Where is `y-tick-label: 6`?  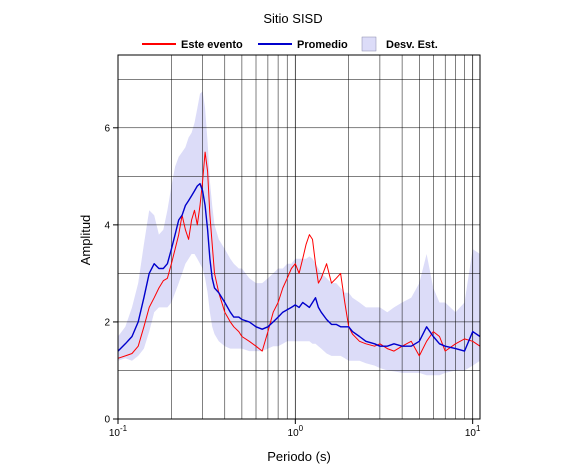 y-tick-label: 6 is located at coordinates (107, 128).